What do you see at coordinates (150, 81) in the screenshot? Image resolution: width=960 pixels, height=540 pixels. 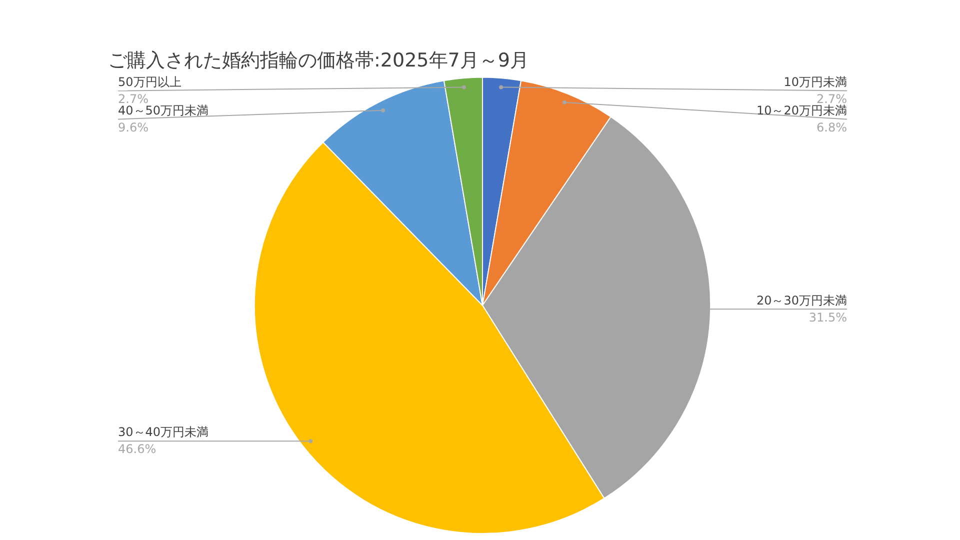 I see `slice-label: 50万円以上` at bounding box center [150, 81].